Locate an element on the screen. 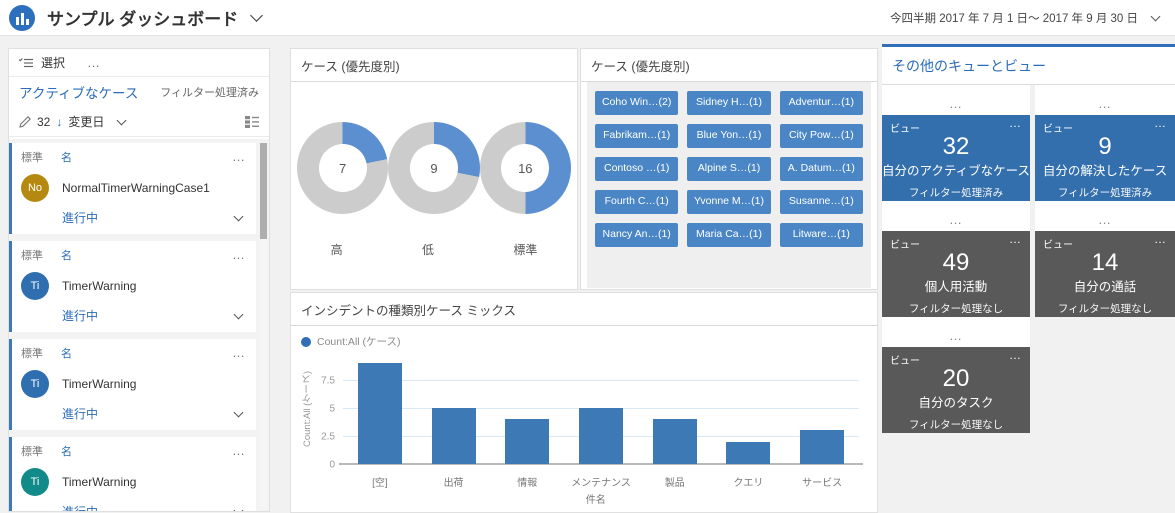  case-item-body: No NormalTimerWarningCase1 is located at coordinates (133, 188).